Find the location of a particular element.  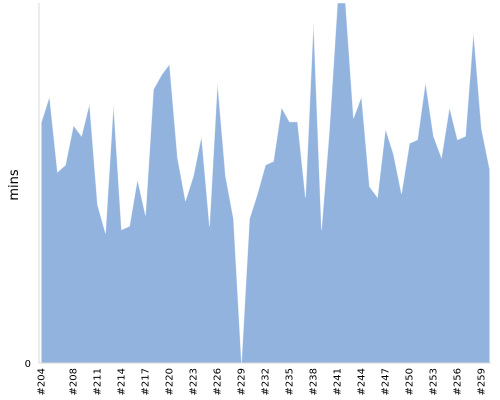

y-axis-title: mins is located at coordinates (14, 185).